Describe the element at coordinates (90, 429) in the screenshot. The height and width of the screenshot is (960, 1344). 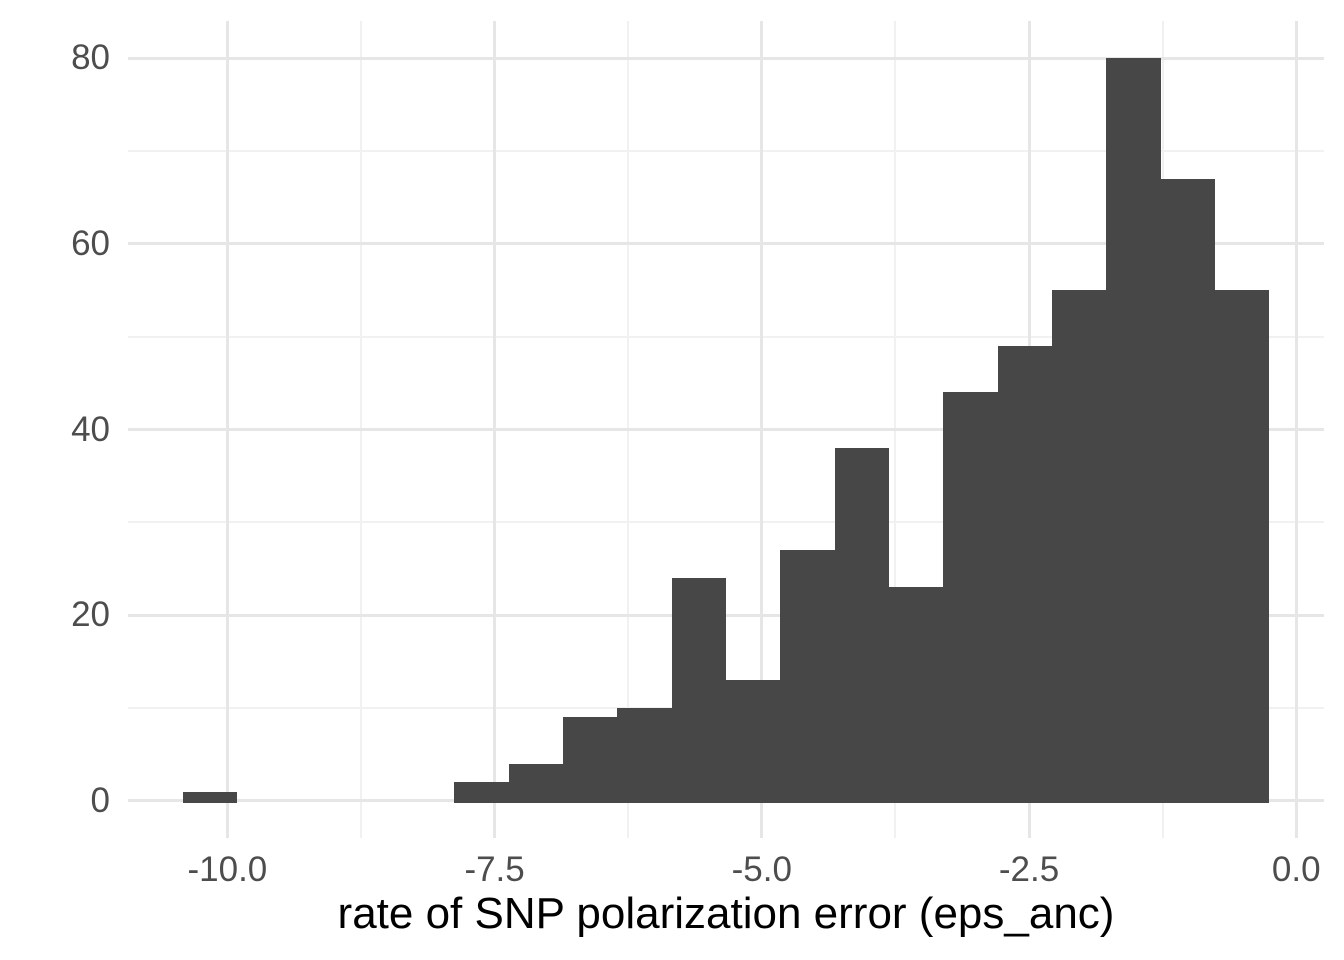
I see `y-tick-label: 40` at that location.